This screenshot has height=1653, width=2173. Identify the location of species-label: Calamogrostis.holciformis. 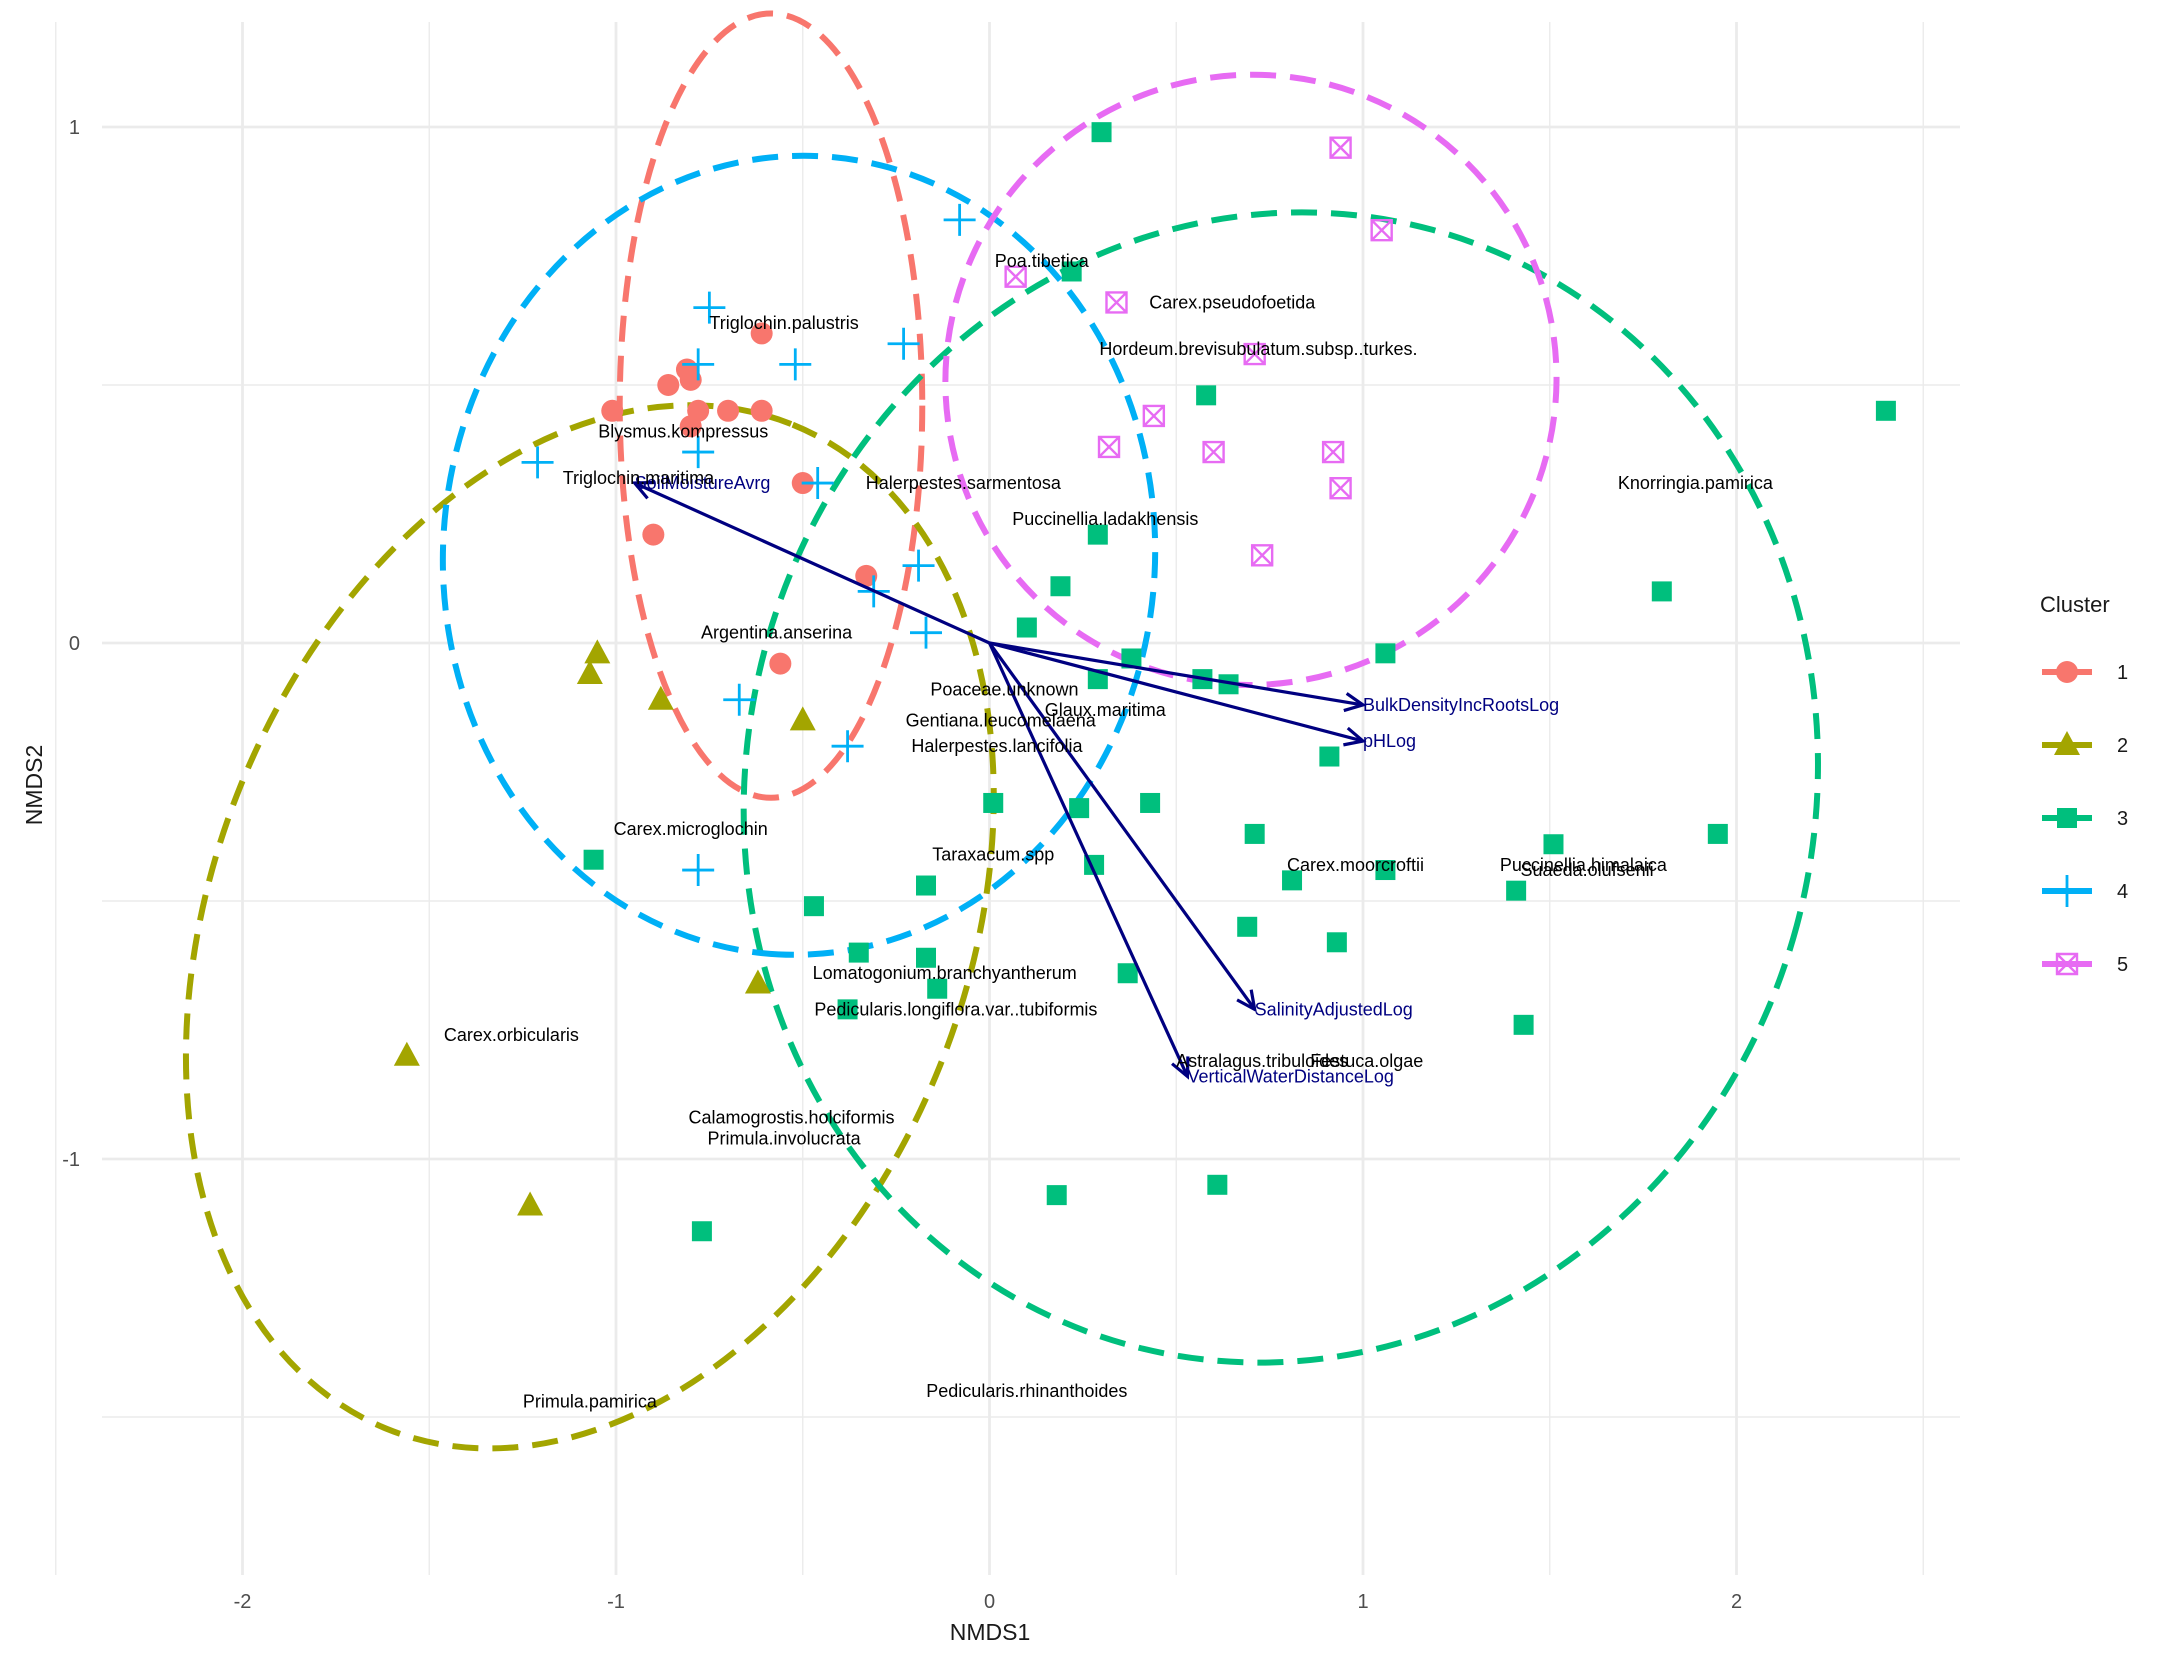
(792, 1118).